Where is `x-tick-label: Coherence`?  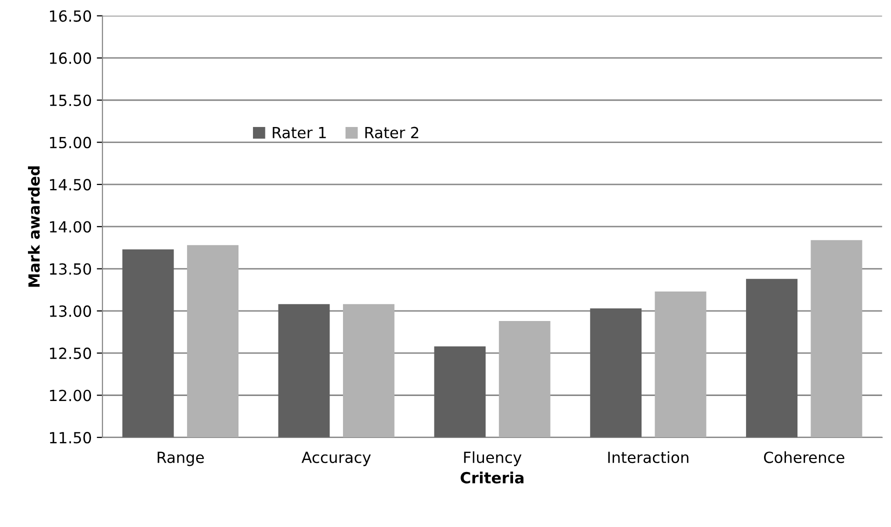 x-tick-label: Coherence is located at coordinates (804, 457).